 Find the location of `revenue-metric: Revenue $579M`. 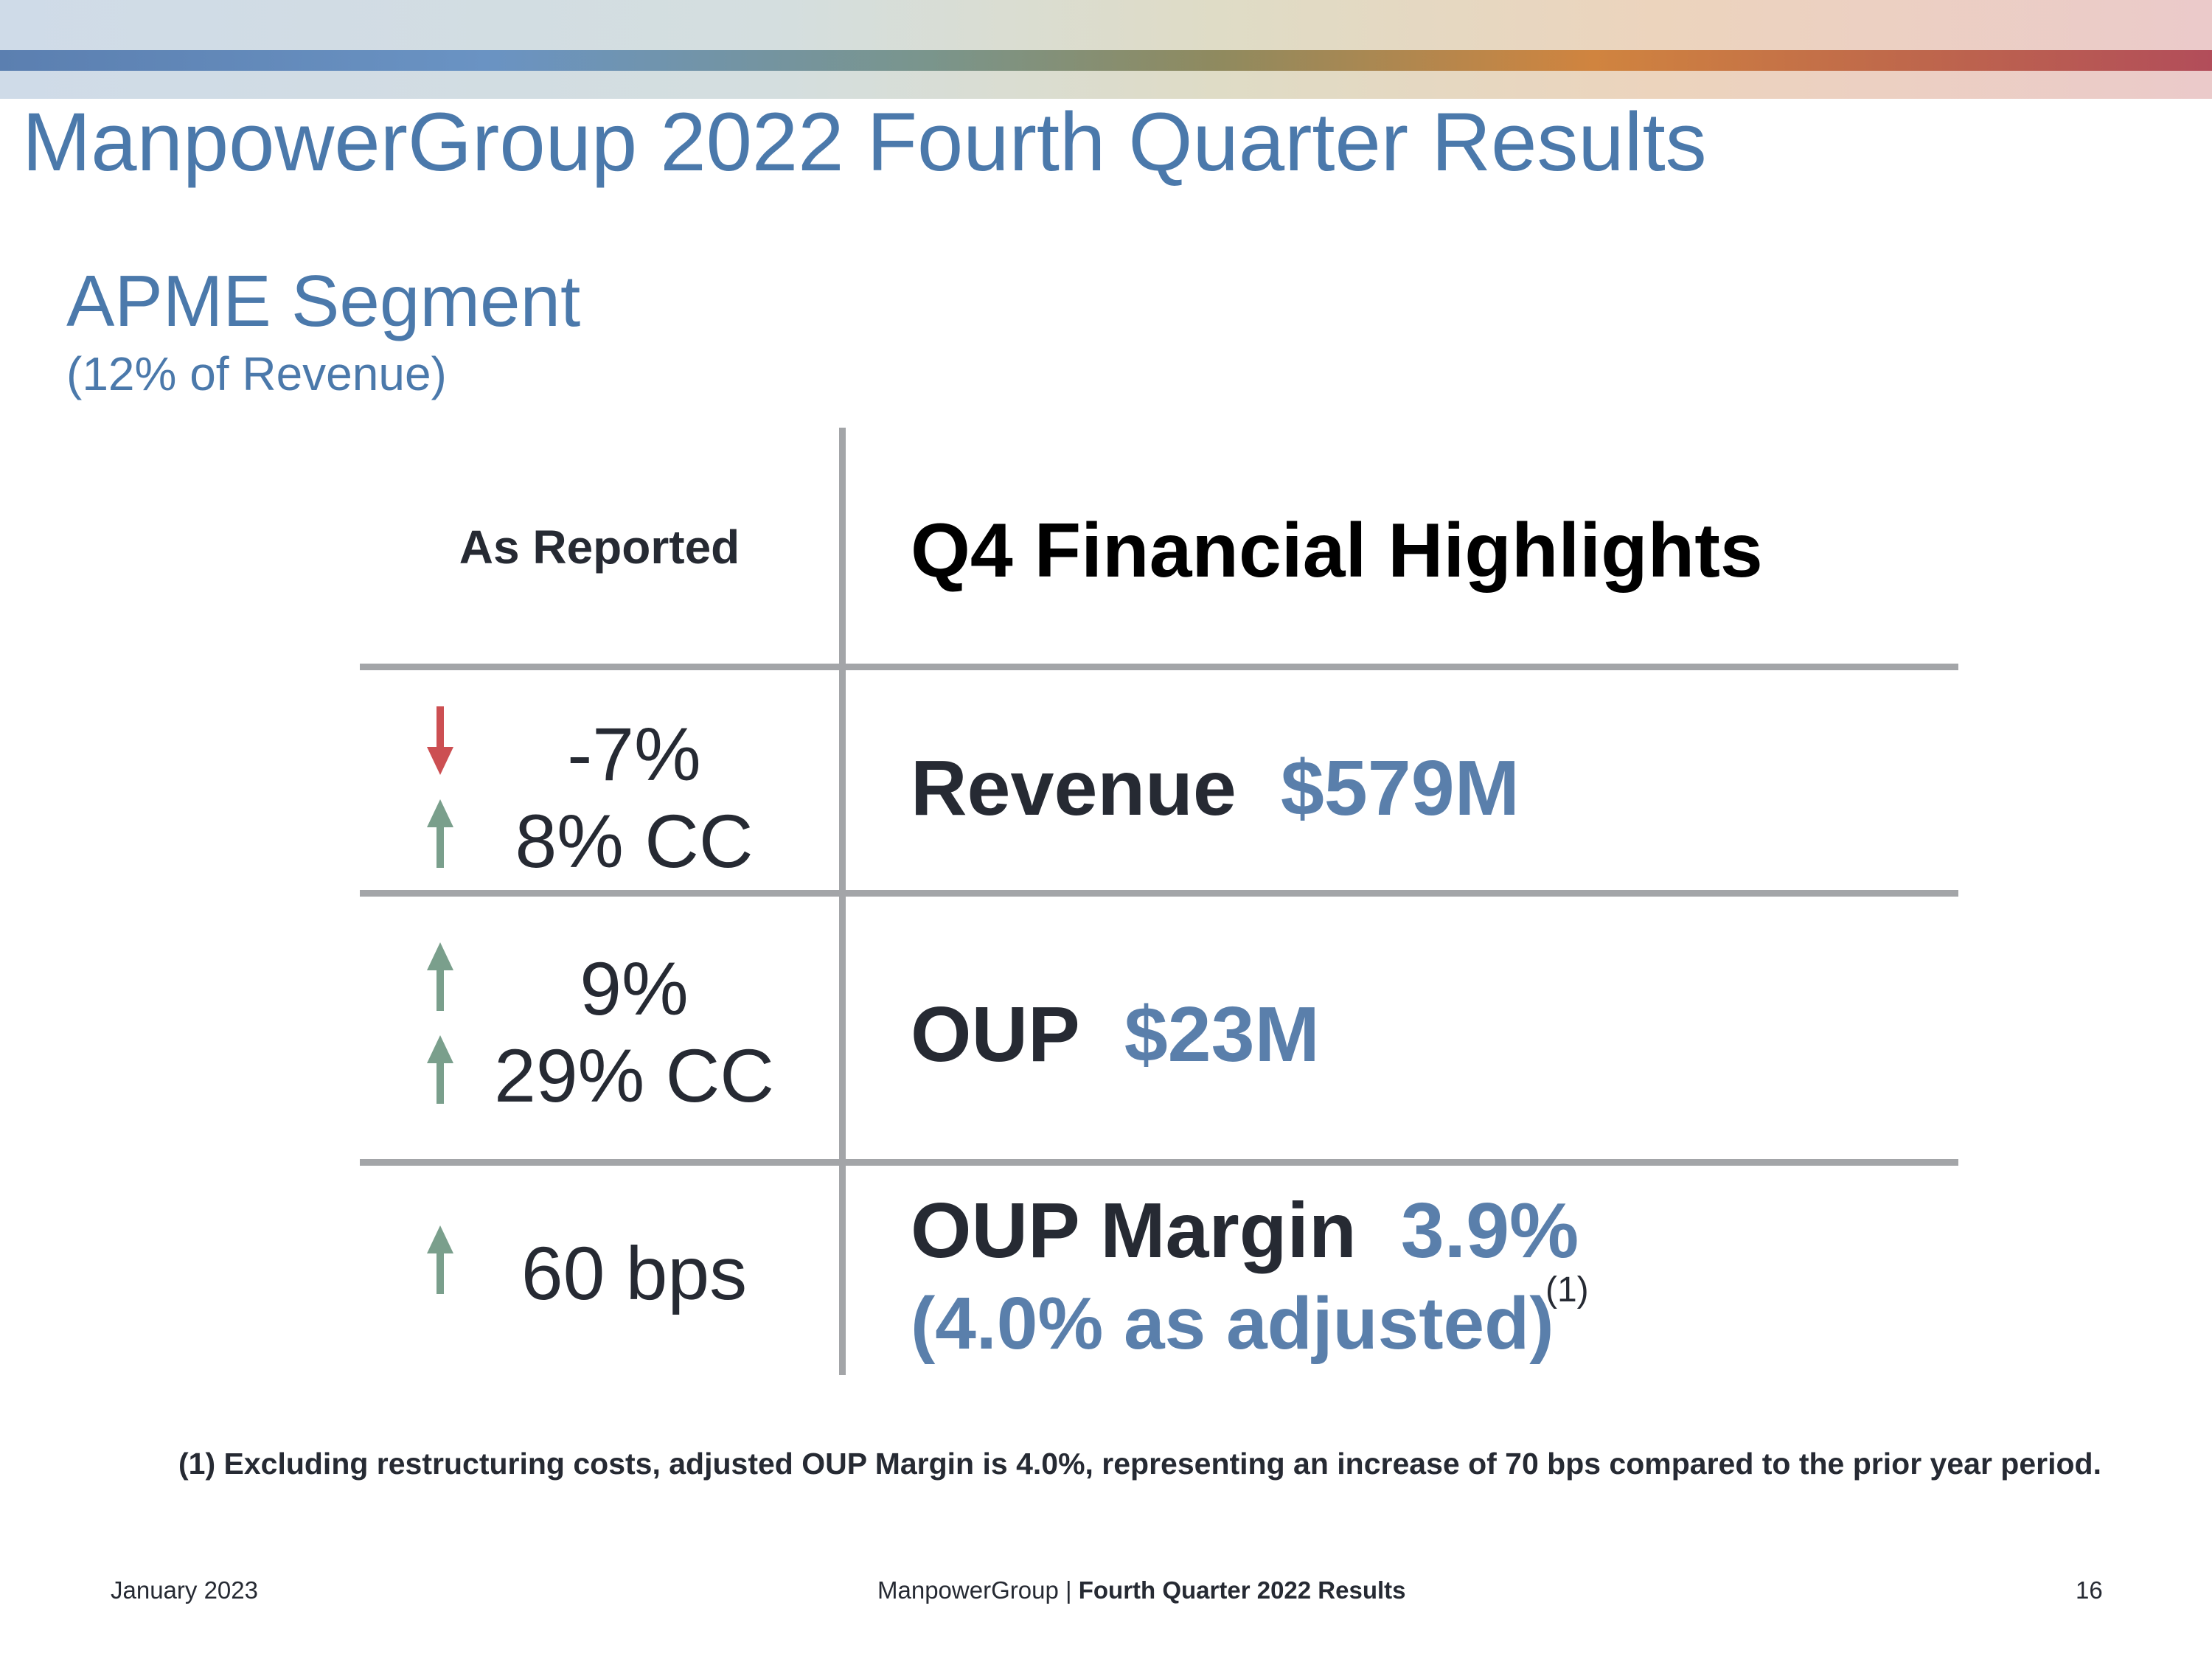

revenue-metric: Revenue $579M is located at coordinates (1215, 788).